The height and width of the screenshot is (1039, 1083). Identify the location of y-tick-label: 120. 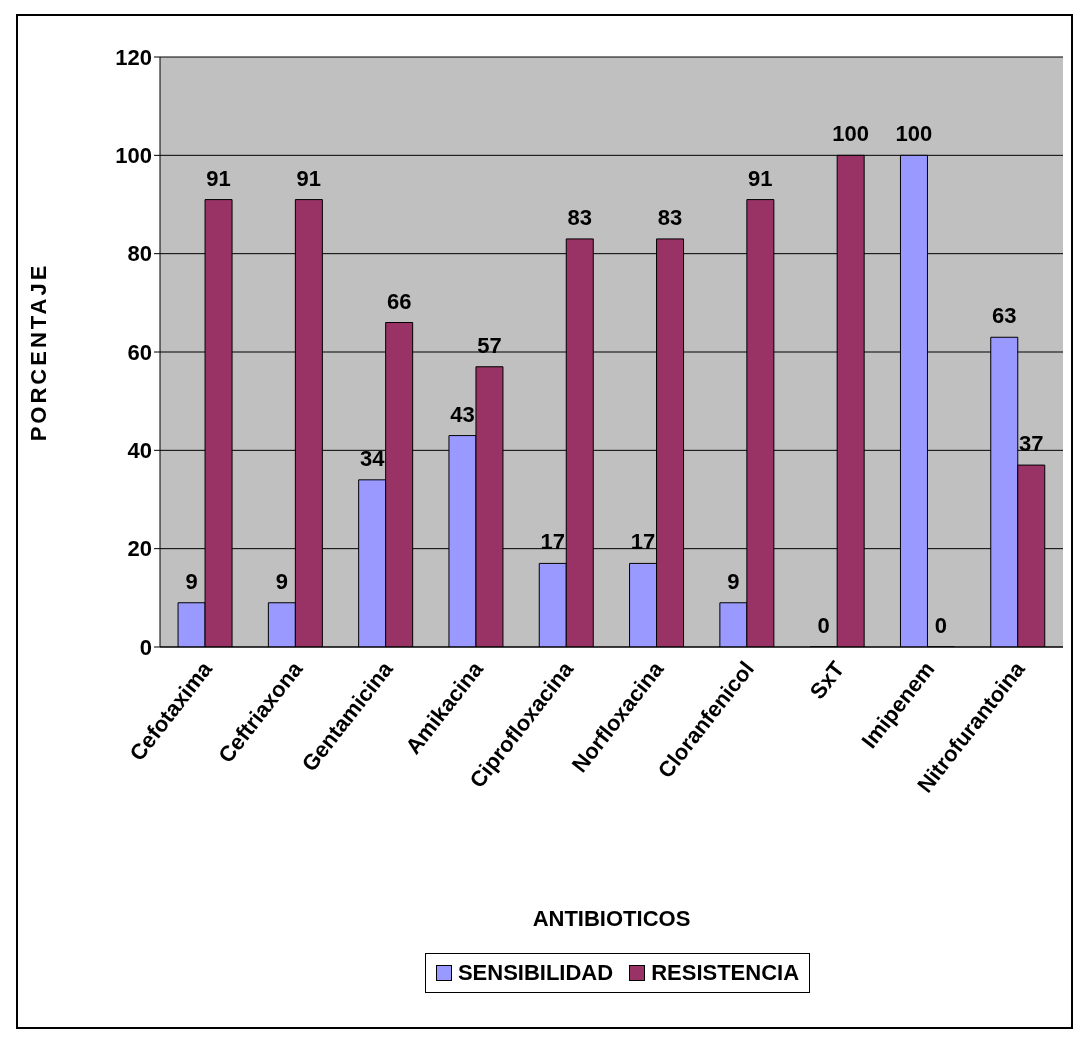
(133, 57).